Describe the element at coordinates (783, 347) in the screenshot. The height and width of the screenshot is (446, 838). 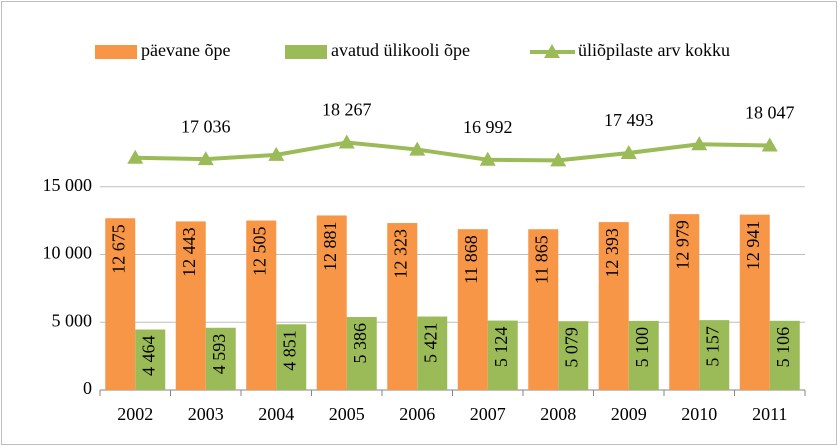
I see `bar-value-label: 5 106` at that location.